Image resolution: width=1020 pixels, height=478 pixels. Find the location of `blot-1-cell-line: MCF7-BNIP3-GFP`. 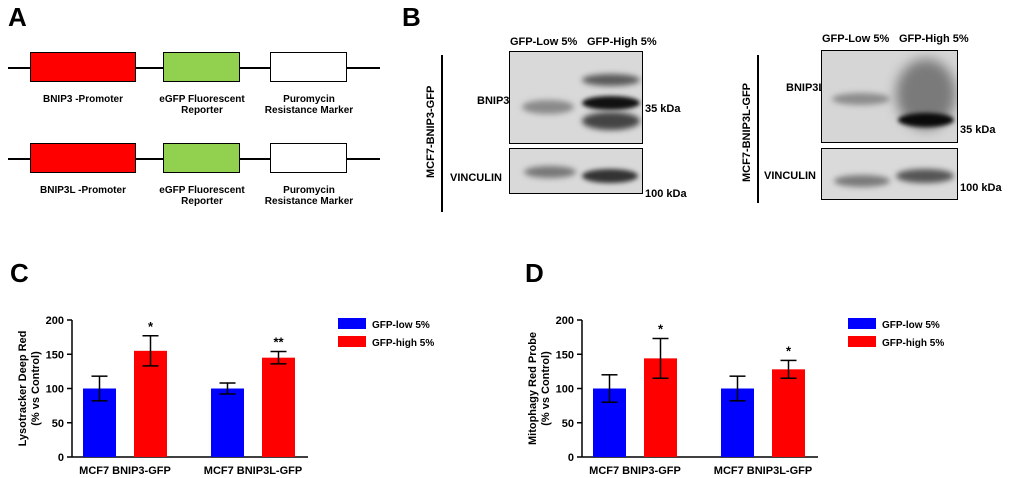

blot-1-cell-line: MCF7-BNIP3-GFP is located at coordinates (431, 131).